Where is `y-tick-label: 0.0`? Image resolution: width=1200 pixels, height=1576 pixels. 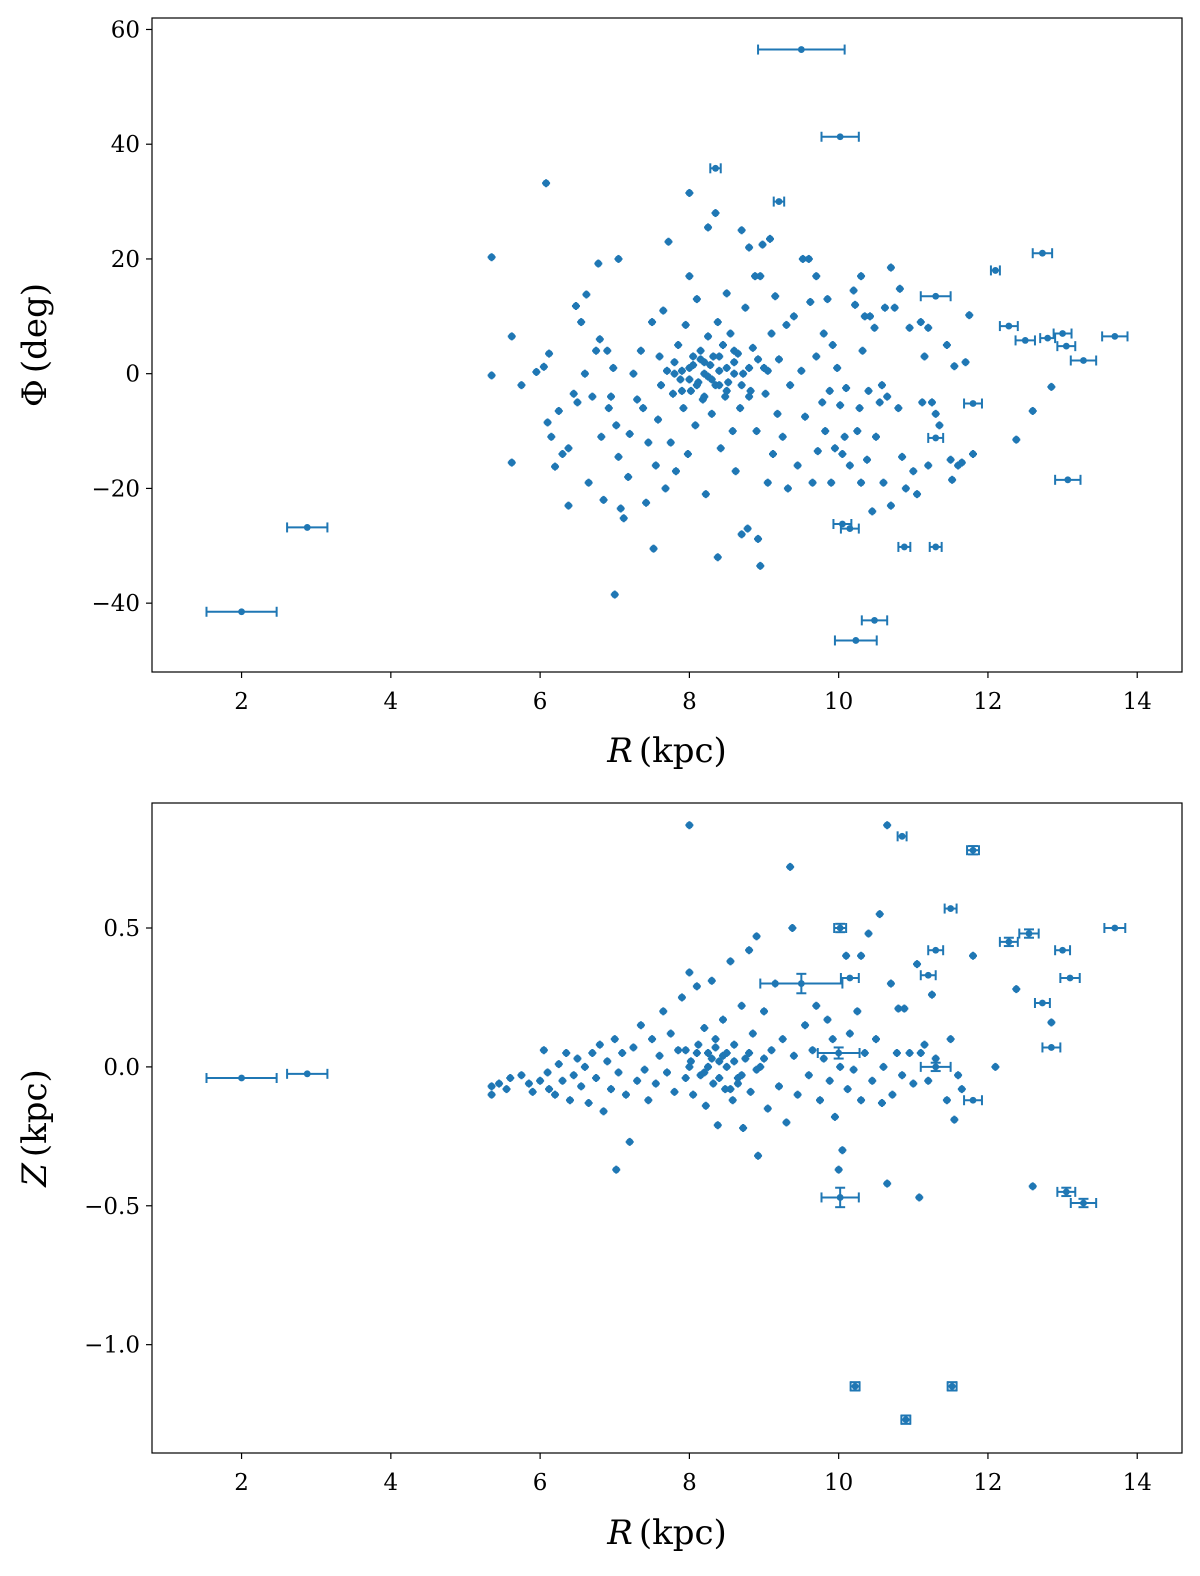 y-tick-label: 0.0 is located at coordinates (121, 1068).